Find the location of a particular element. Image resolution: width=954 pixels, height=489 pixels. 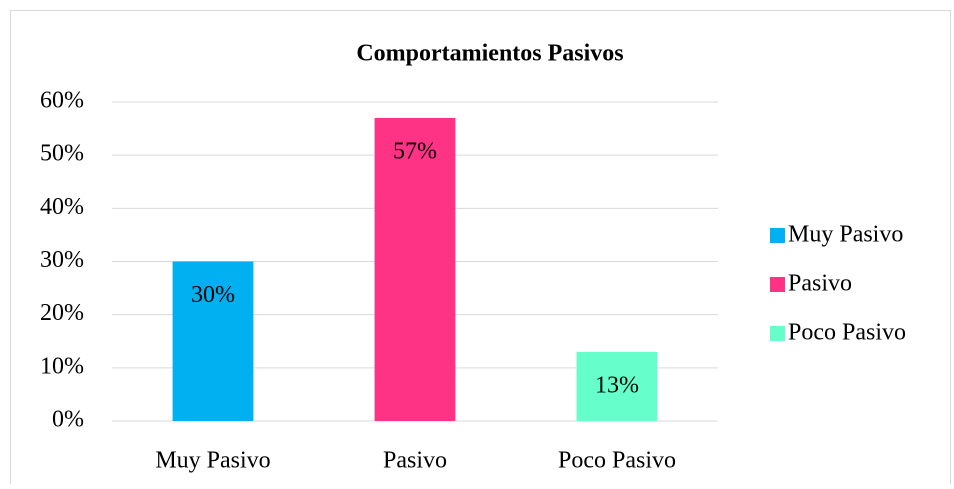

y-tick-label: 20% is located at coordinates (62, 313).